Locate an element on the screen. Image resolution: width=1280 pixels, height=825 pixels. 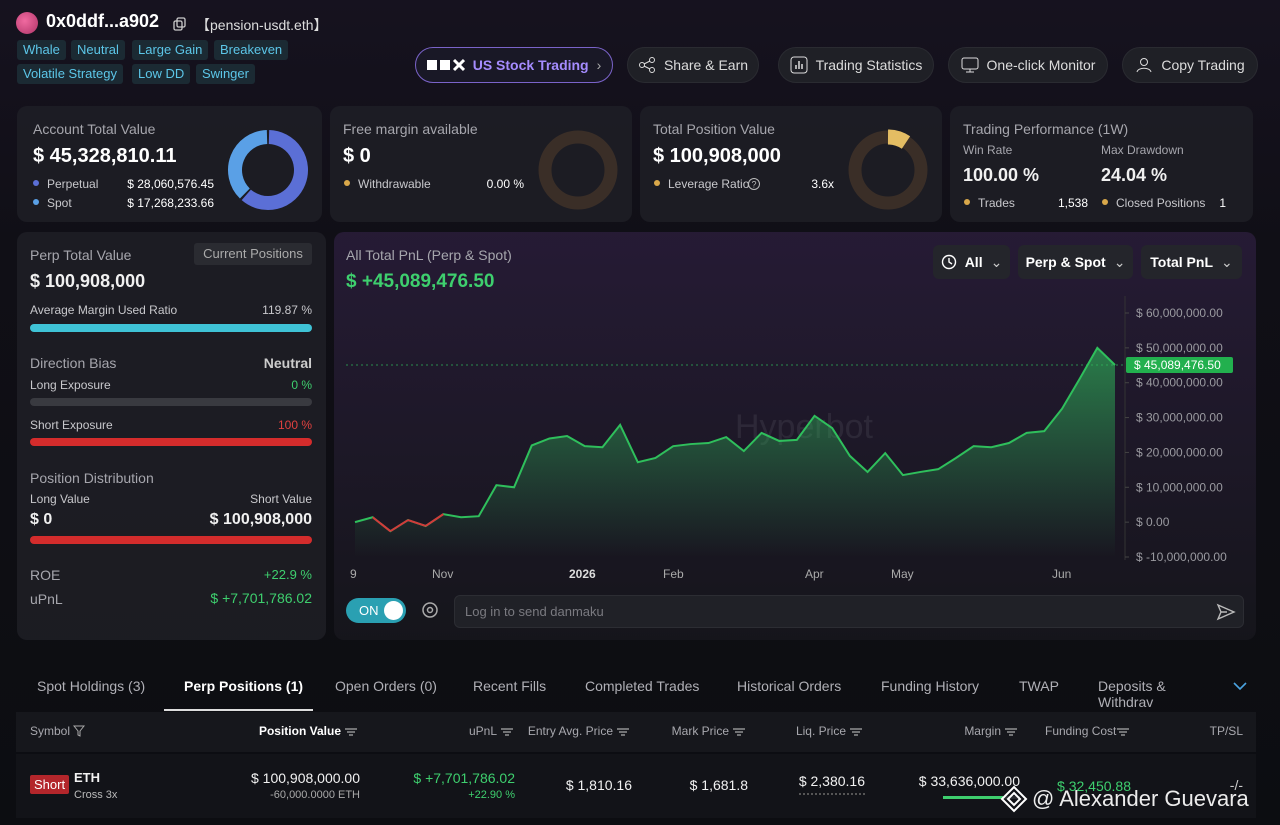
tab: Deposits & Withdrav is located at coordinates (1132, 694).